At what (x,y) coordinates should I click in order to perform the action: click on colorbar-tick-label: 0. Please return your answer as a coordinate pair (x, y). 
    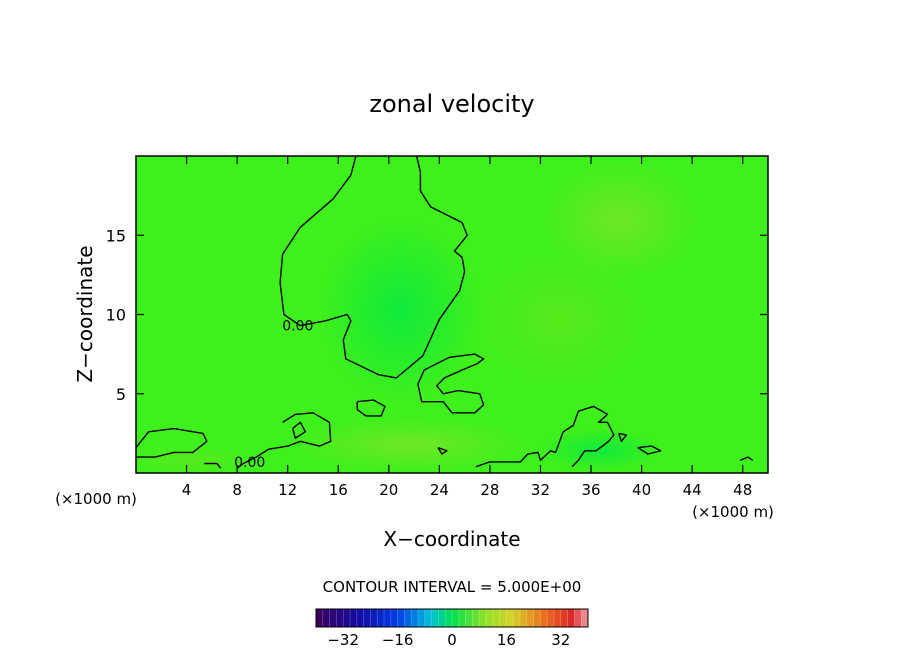
    Looking at the image, I should click on (452, 640).